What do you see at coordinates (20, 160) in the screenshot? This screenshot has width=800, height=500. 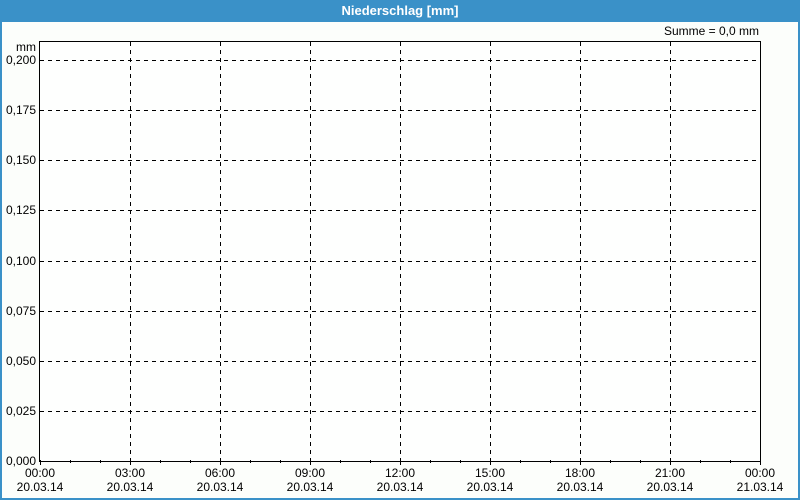 I see `y-tick-label: 0,150` at bounding box center [20, 160].